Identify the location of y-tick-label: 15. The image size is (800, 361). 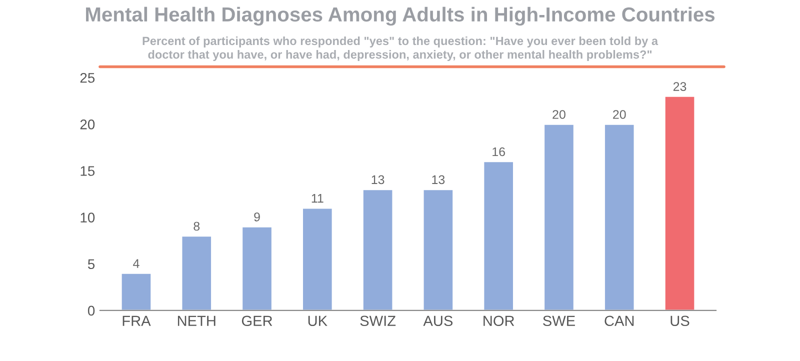
(87, 171).